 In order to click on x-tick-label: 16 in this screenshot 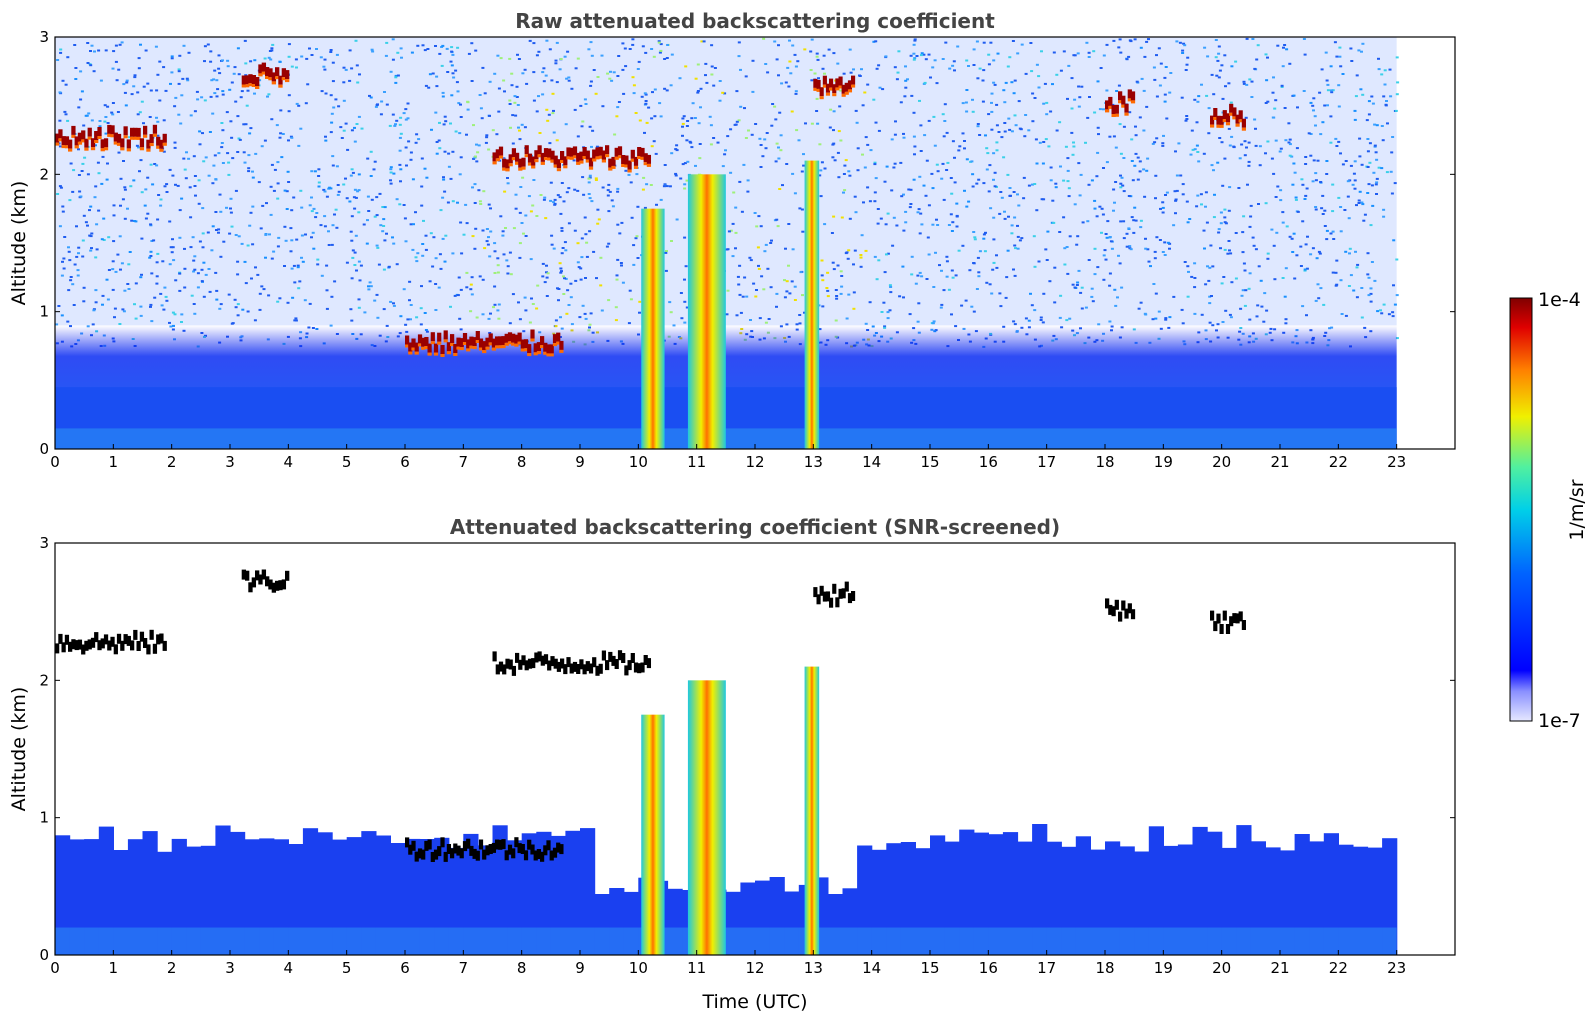, I will do `click(988, 462)`.